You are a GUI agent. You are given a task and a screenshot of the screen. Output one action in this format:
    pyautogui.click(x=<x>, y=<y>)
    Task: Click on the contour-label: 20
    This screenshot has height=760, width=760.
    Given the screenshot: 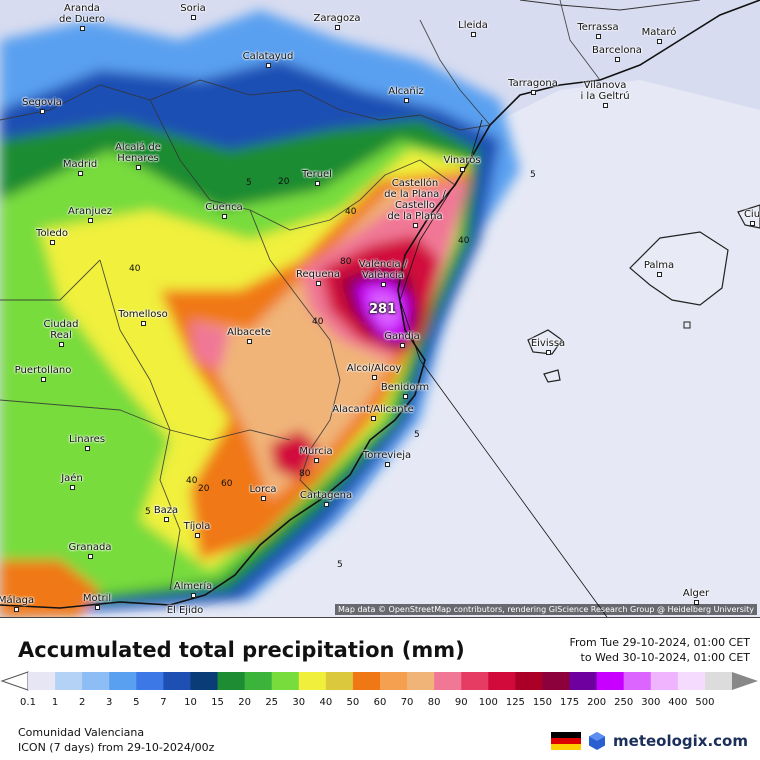 What is the action you would take?
    pyautogui.click(x=204, y=489)
    